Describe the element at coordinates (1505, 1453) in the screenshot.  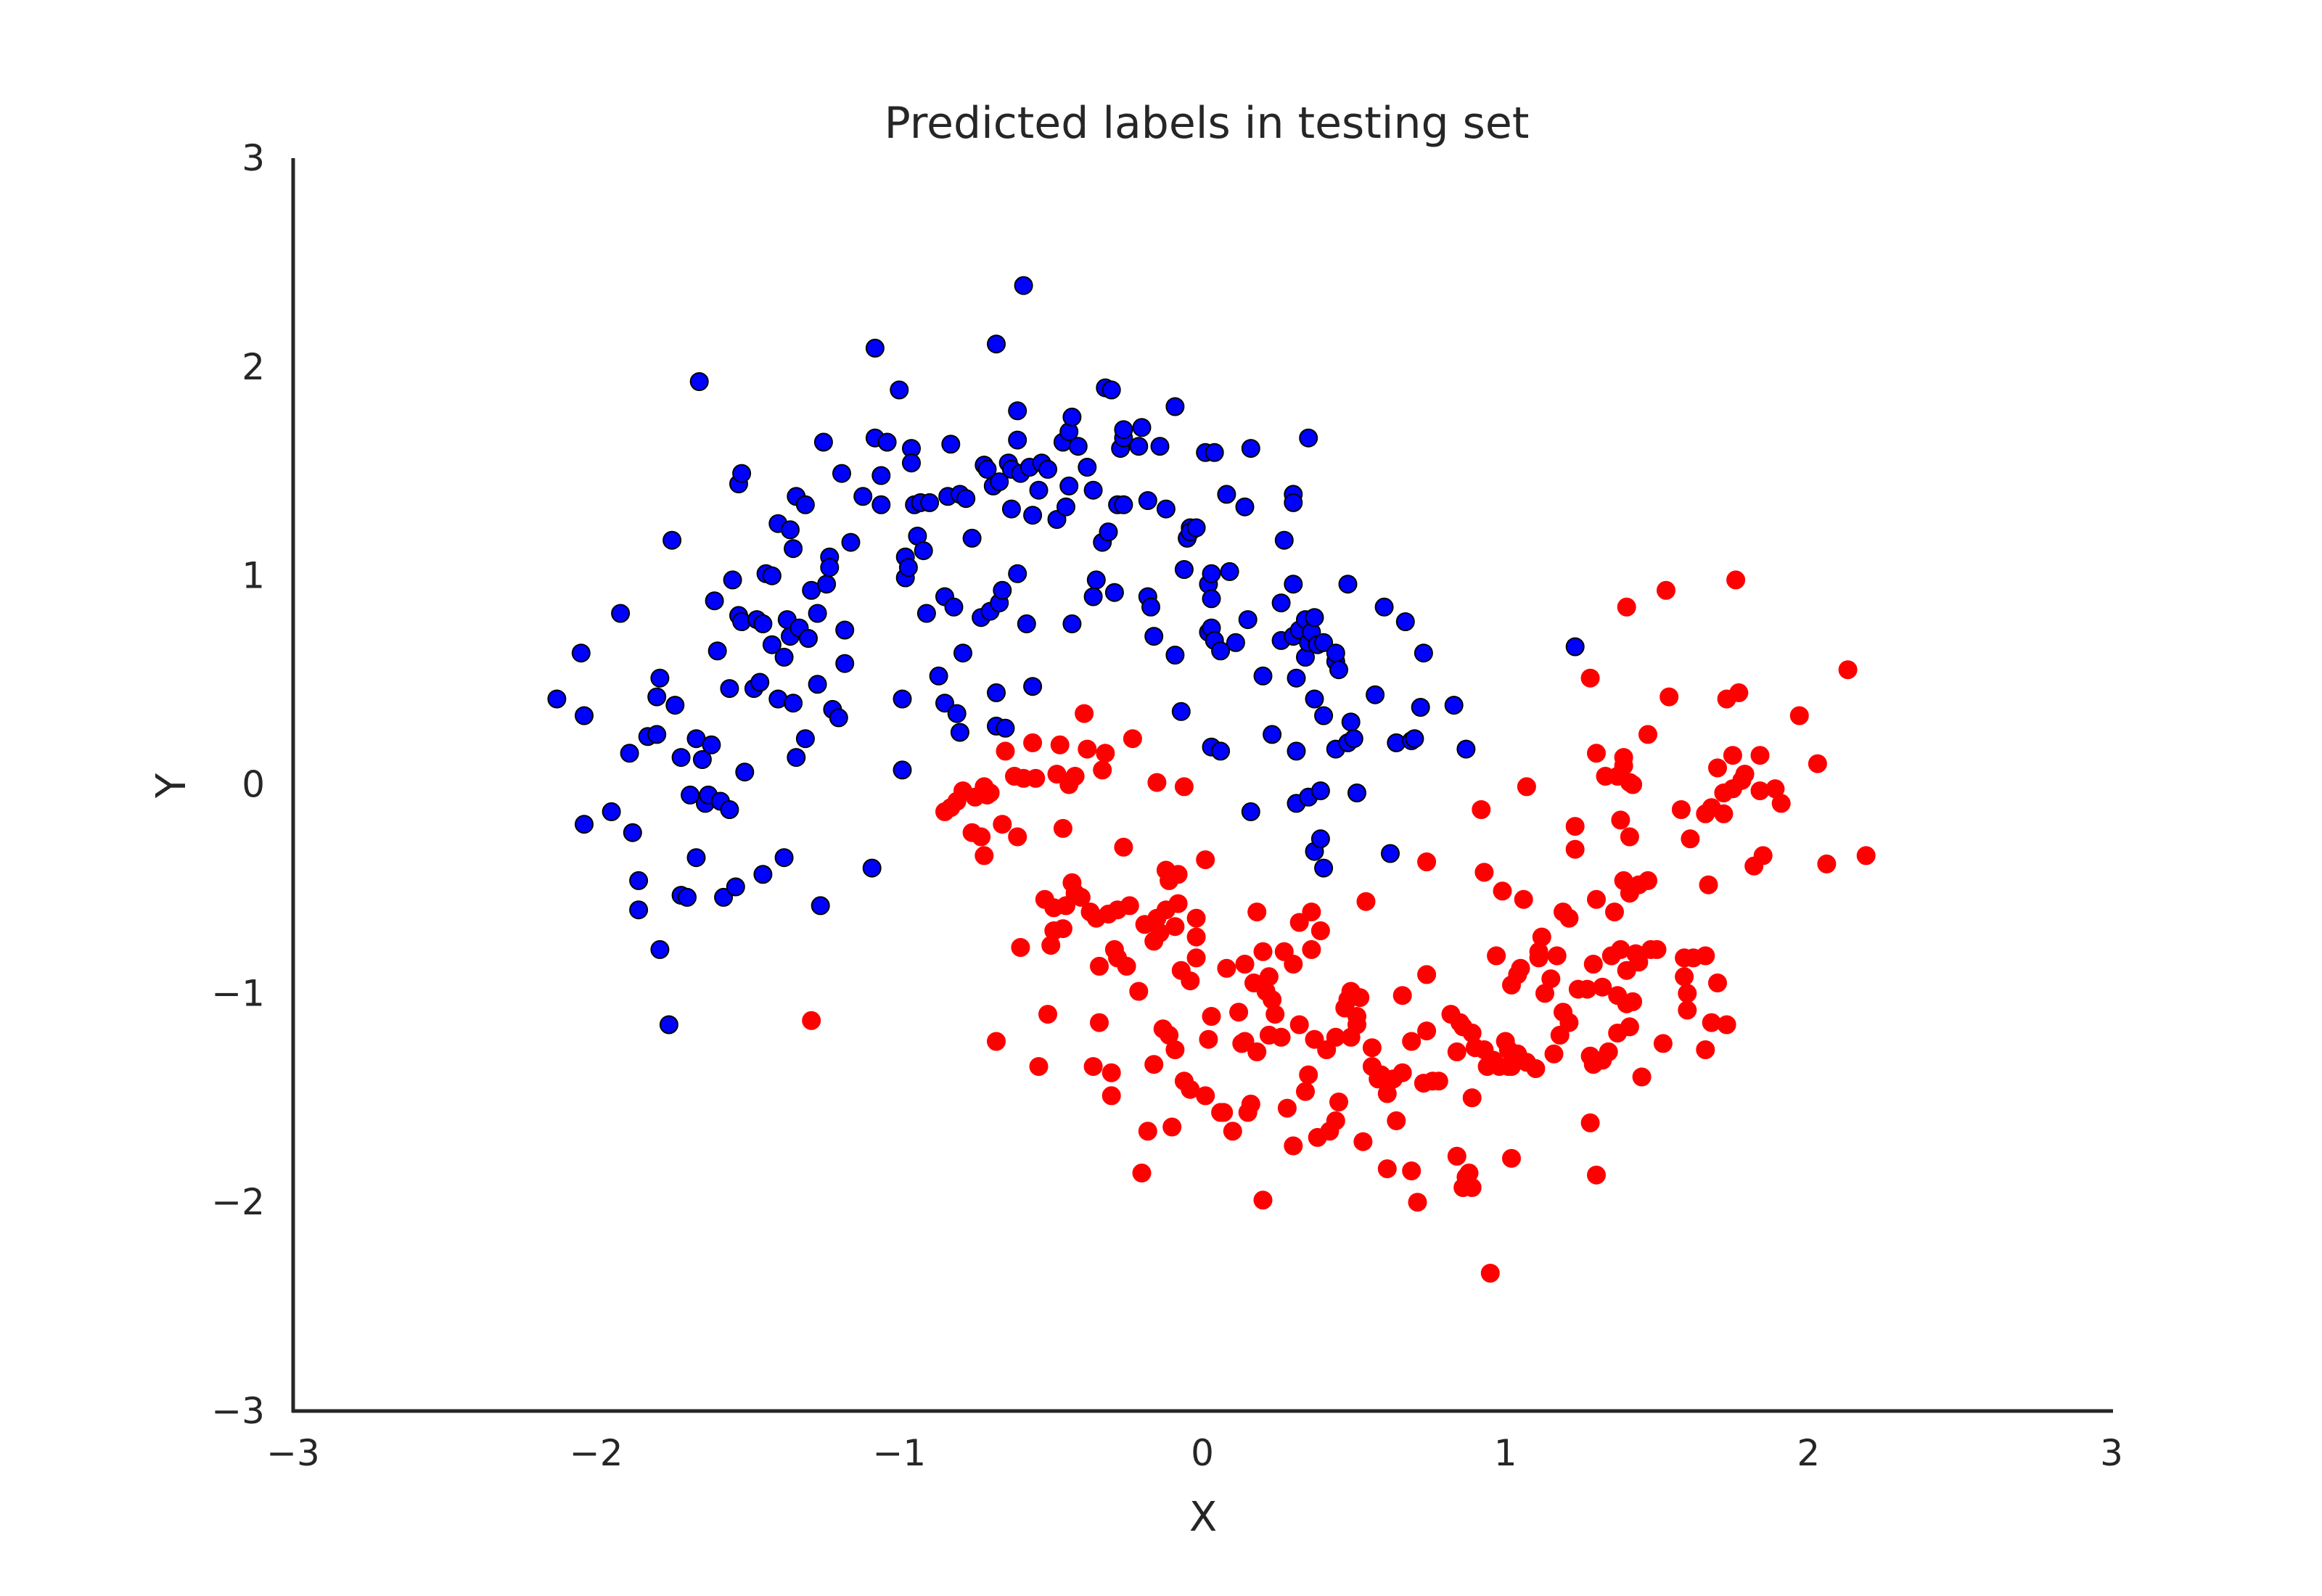
I see `x-tick-label: 1` at that location.